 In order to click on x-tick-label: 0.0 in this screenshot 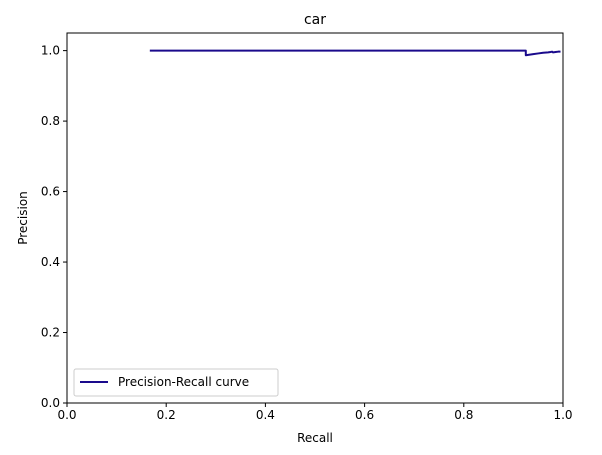, I will do `click(66, 415)`.